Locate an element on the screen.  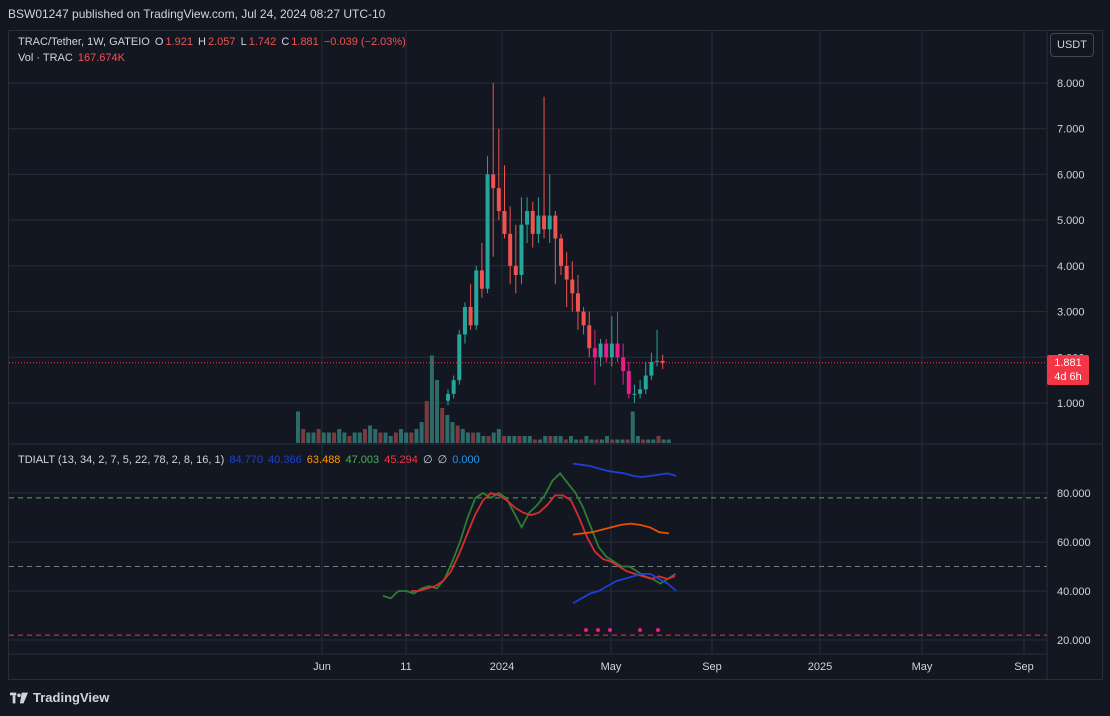
last-price-value: 1.881 is located at coordinates (1068, 363).